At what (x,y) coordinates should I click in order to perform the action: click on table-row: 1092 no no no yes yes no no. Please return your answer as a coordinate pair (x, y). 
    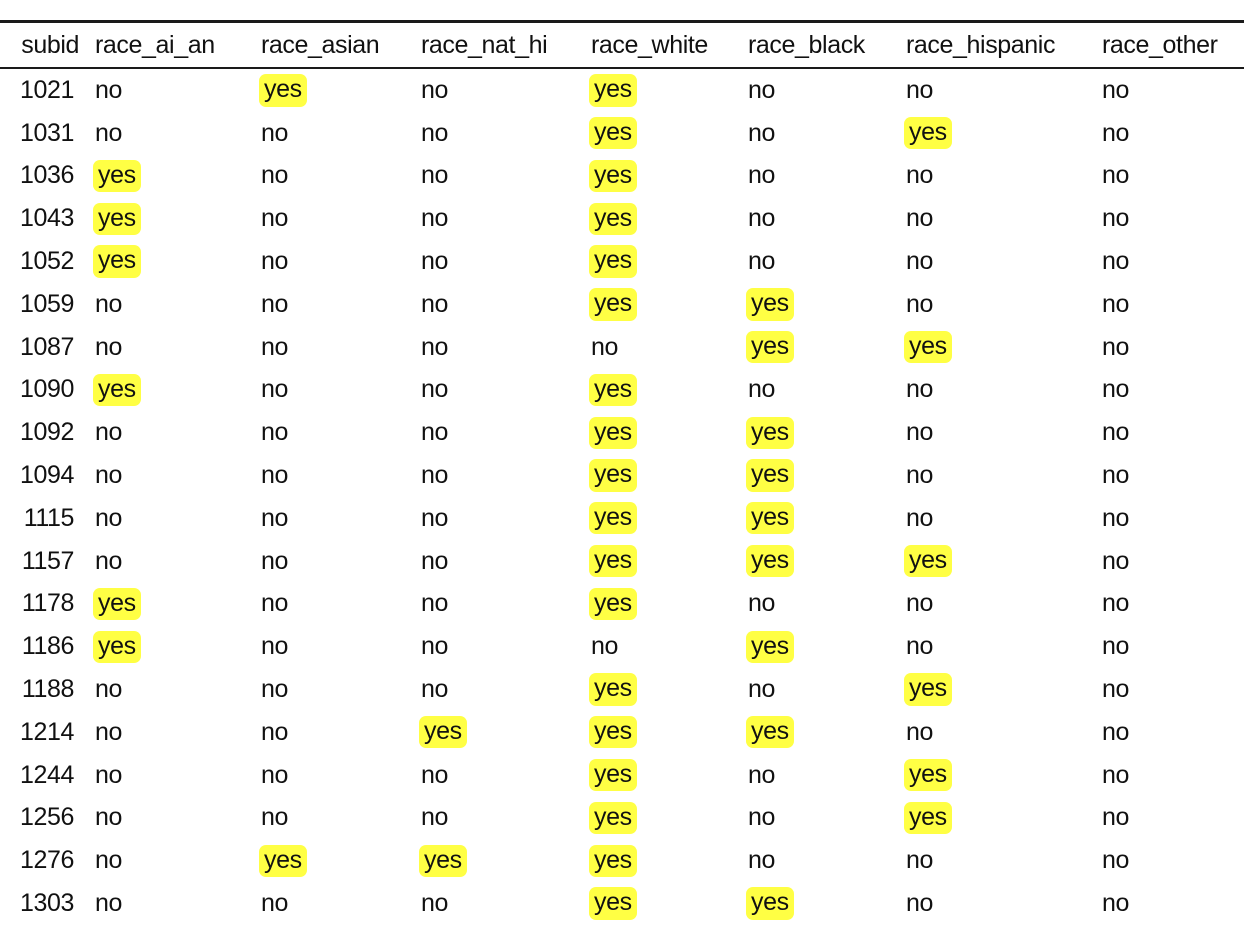
    Looking at the image, I should click on (622, 432).